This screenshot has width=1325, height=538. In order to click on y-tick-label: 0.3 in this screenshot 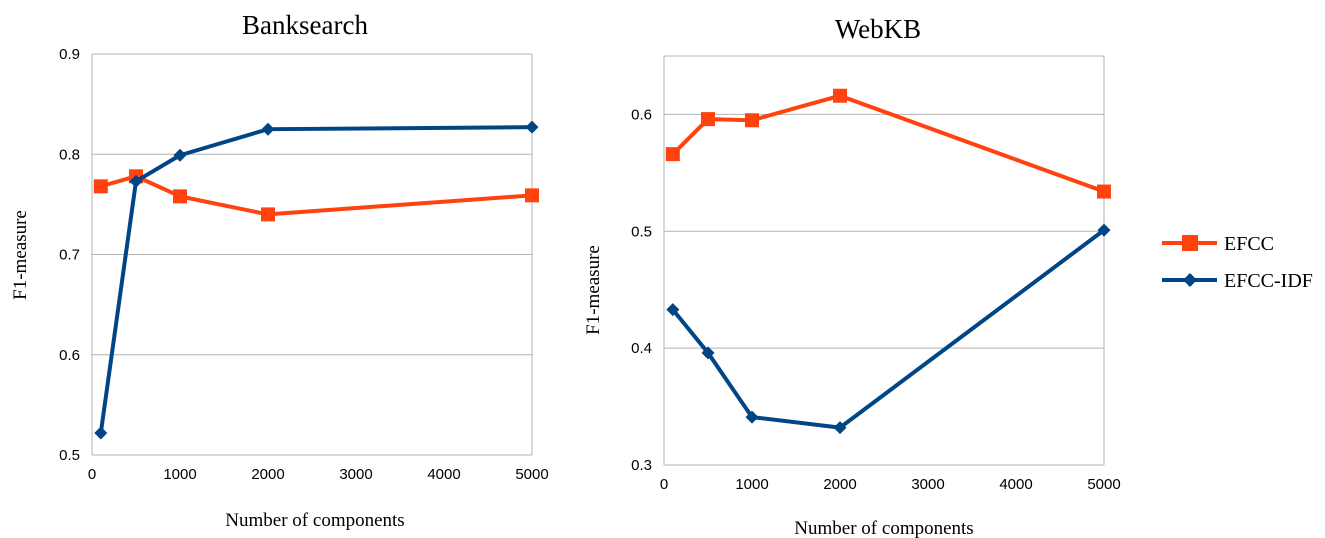, I will do `click(641, 465)`.